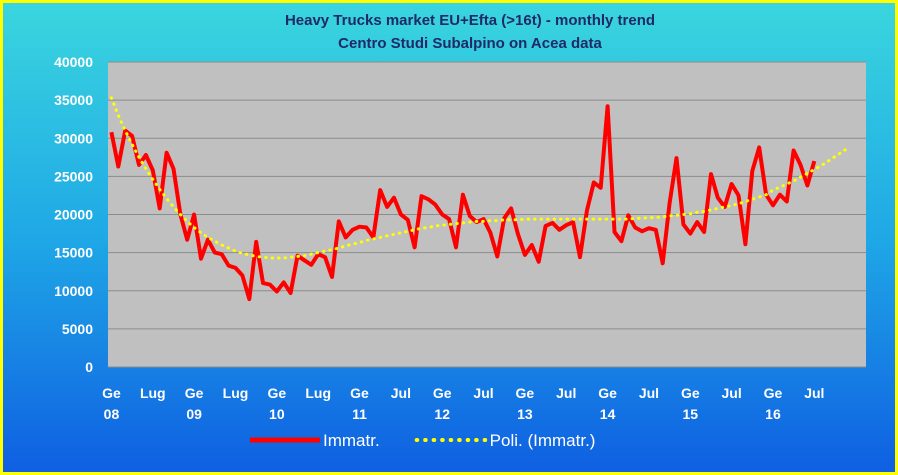  Describe the element at coordinates (359, 403) in the screenshot. I see `x-tick-label: Ge 11` at that location.